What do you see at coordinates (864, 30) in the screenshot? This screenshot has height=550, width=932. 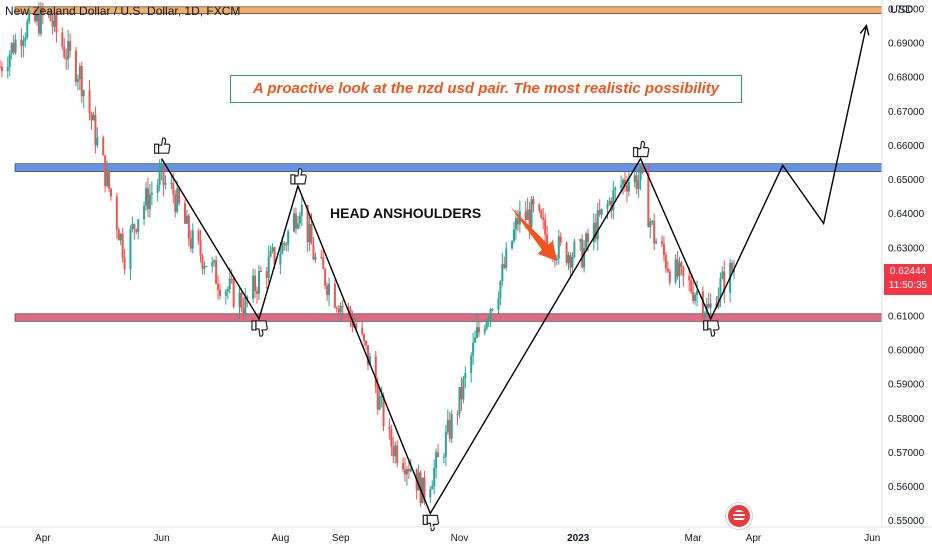 I see `target-arrowhead` at bounding box center [864, 30].